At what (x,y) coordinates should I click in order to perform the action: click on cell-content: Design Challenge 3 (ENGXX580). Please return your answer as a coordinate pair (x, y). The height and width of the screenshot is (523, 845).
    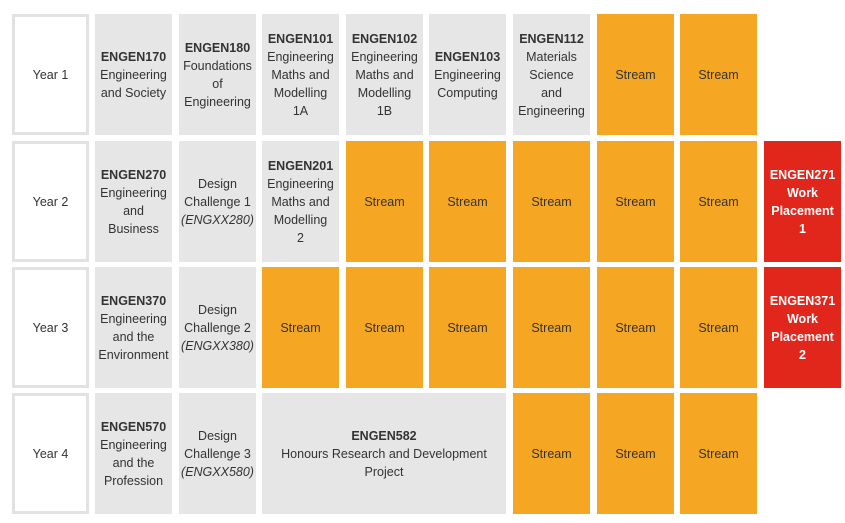
    Looking at the image, I should click on (217, 454).